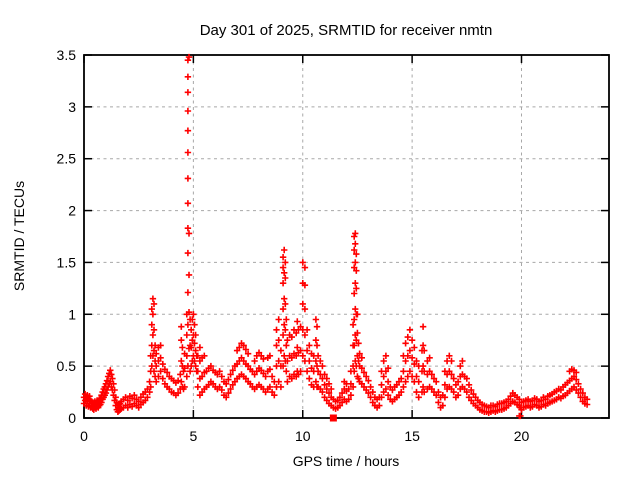 The width and height of the screenshot is (640, 480). What do you see at coordinates (193, 436) in the screenshot?
I see `x-tick-label: 5` at bounding box center [193, 436].